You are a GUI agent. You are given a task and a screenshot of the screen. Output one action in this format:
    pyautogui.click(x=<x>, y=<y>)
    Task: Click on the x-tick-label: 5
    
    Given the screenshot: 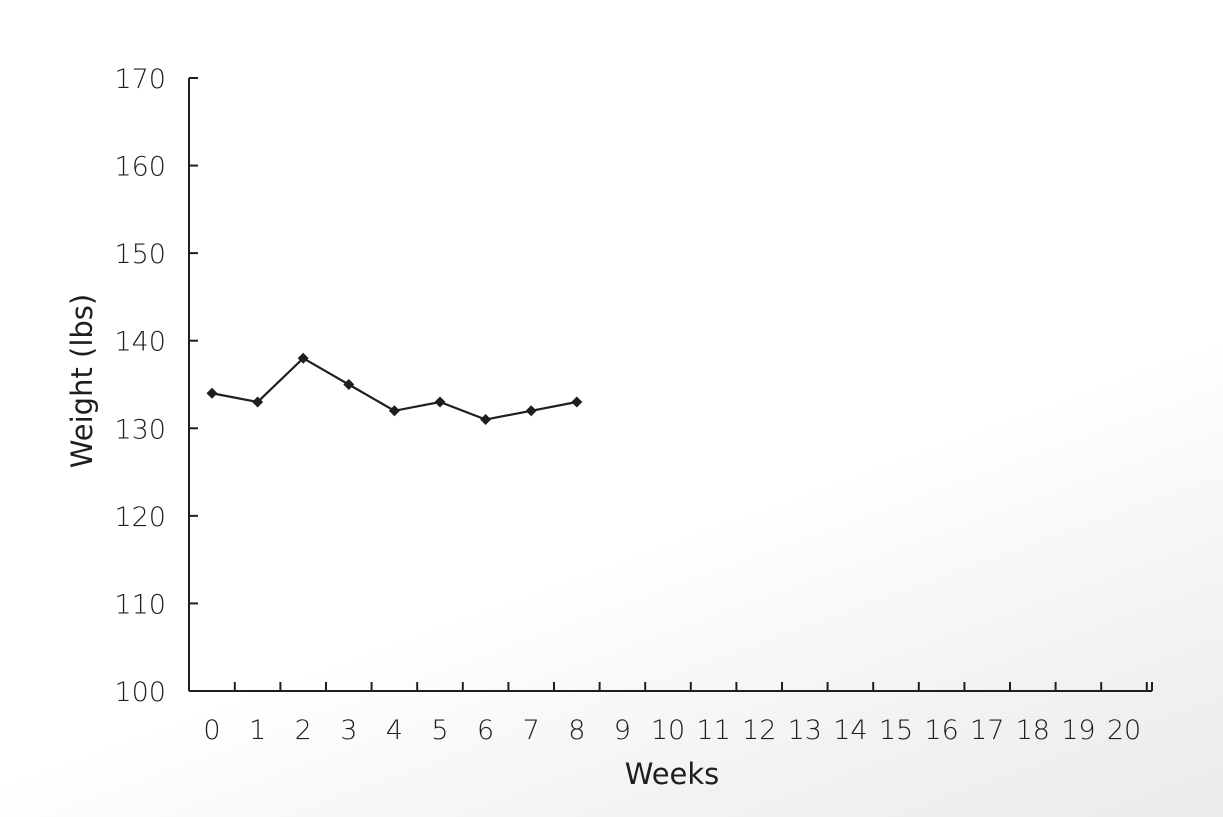 What is the action you would take?
    pyautogui.click(x=439, y=730)
    